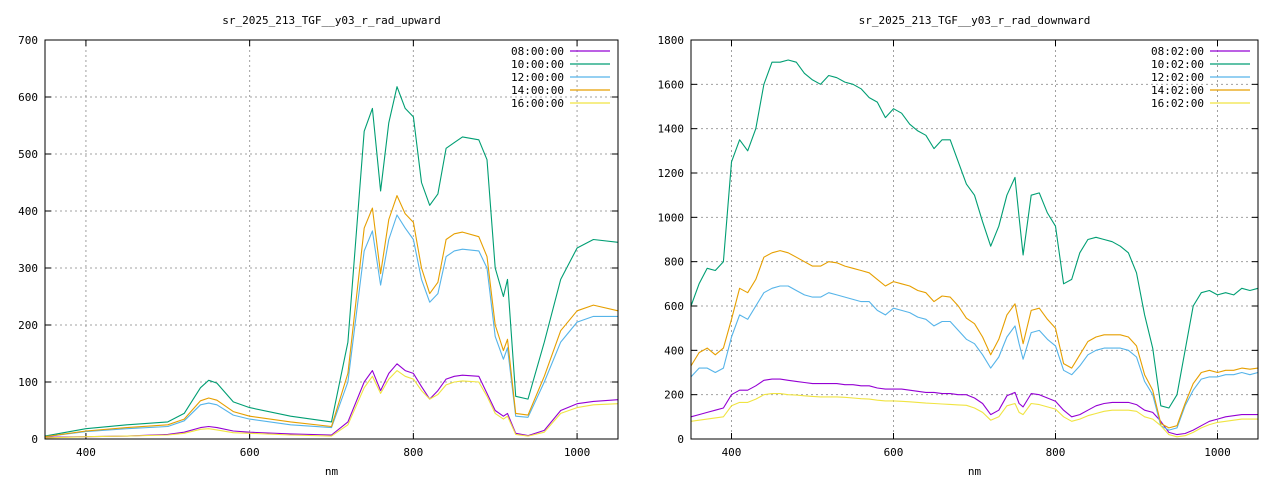 The image size is (1280, 484). What do you see at coordinates (537, 77) in the screenshot?
I see `legend-label: 12:00:00` at bounding box center [537, 77].